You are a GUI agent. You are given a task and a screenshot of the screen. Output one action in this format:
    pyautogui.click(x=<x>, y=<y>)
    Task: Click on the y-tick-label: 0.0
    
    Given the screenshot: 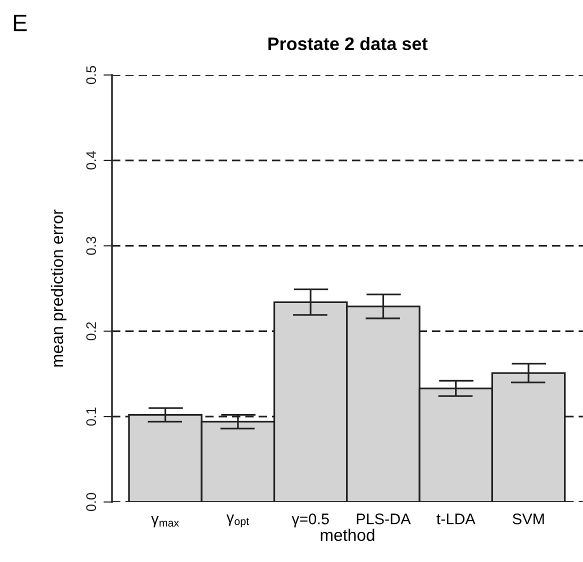 What is the action you would take?
    pyautogui.click(x=91, y=502)
    